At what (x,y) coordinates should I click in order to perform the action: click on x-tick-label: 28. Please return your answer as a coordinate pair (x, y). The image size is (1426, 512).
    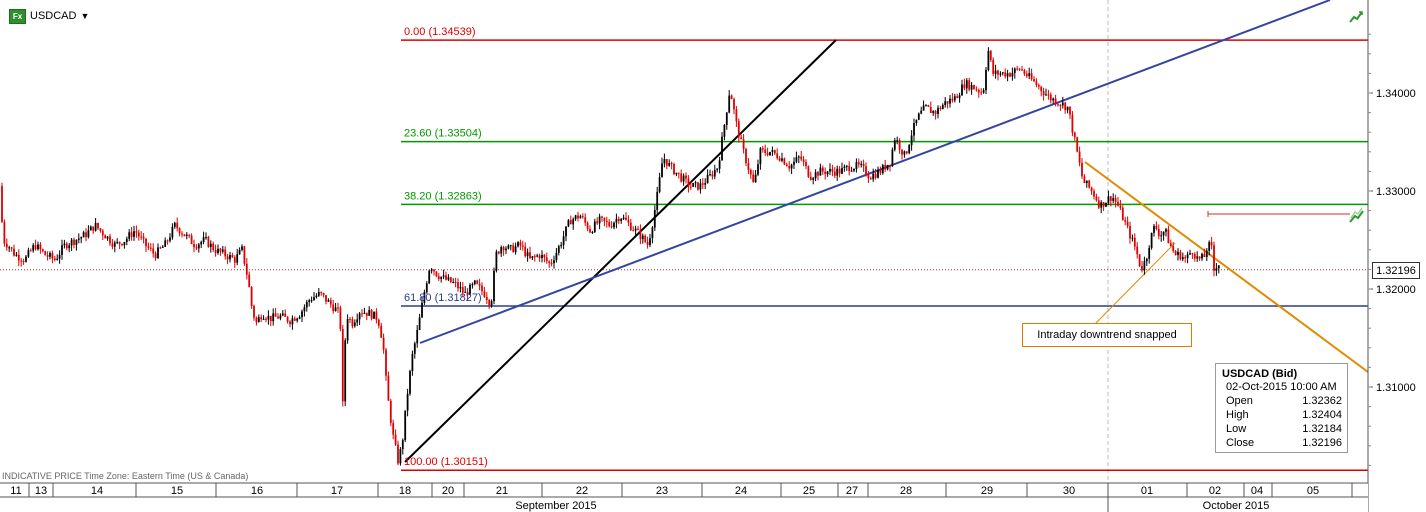
    Looking at the image, I should click on (906, 491).